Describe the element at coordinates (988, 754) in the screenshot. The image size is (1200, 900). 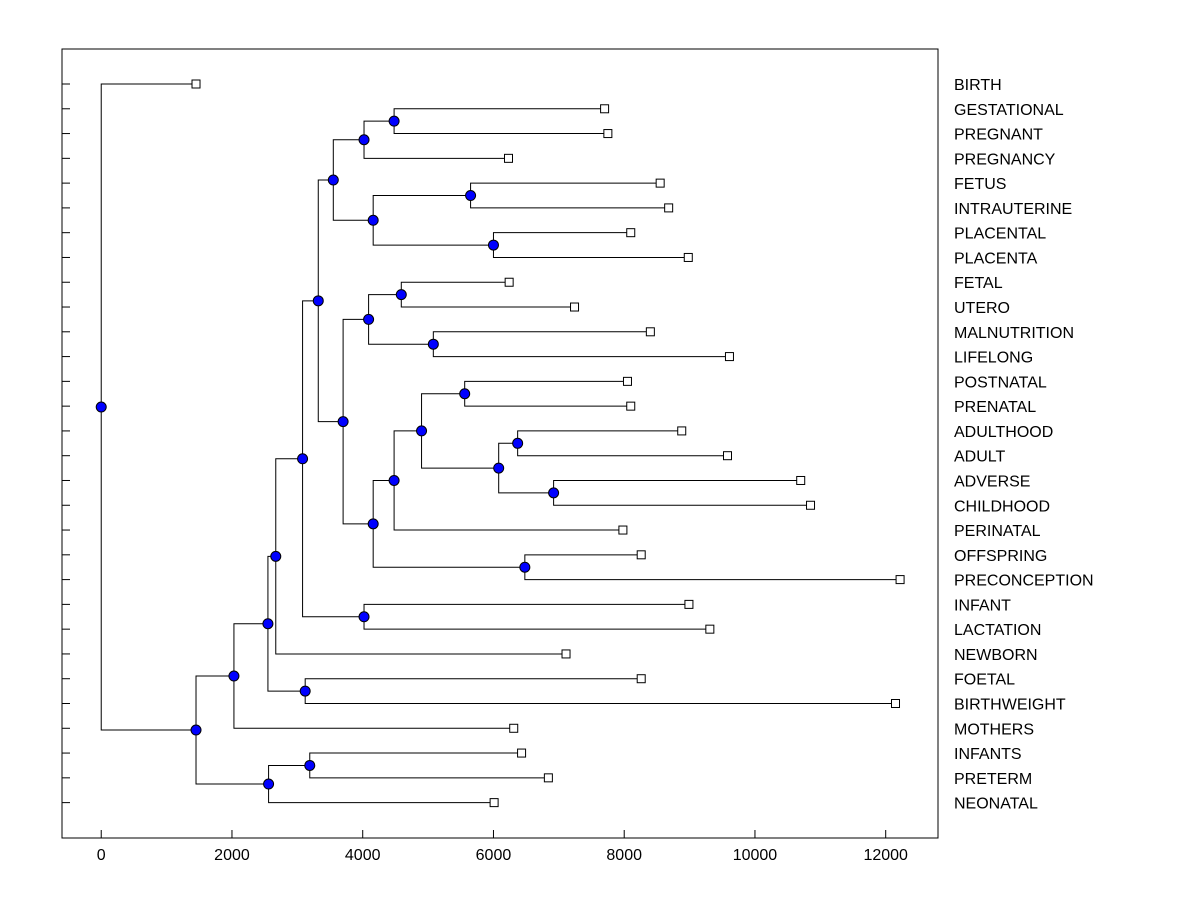
I see `leaf-label: INFANTS` at that location.